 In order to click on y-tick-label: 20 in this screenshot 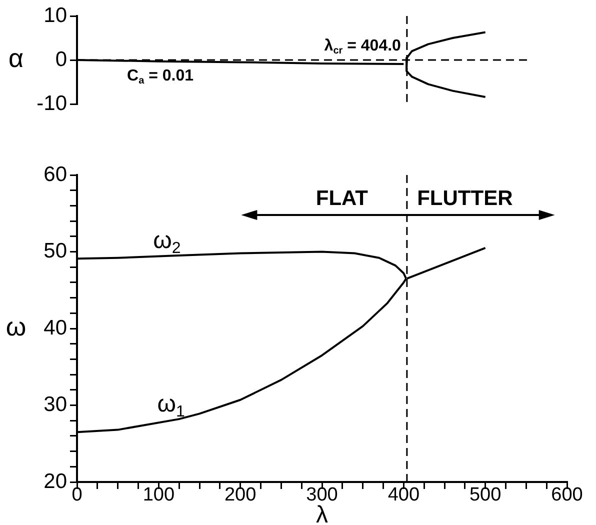, I will do `click(55, 481)`.